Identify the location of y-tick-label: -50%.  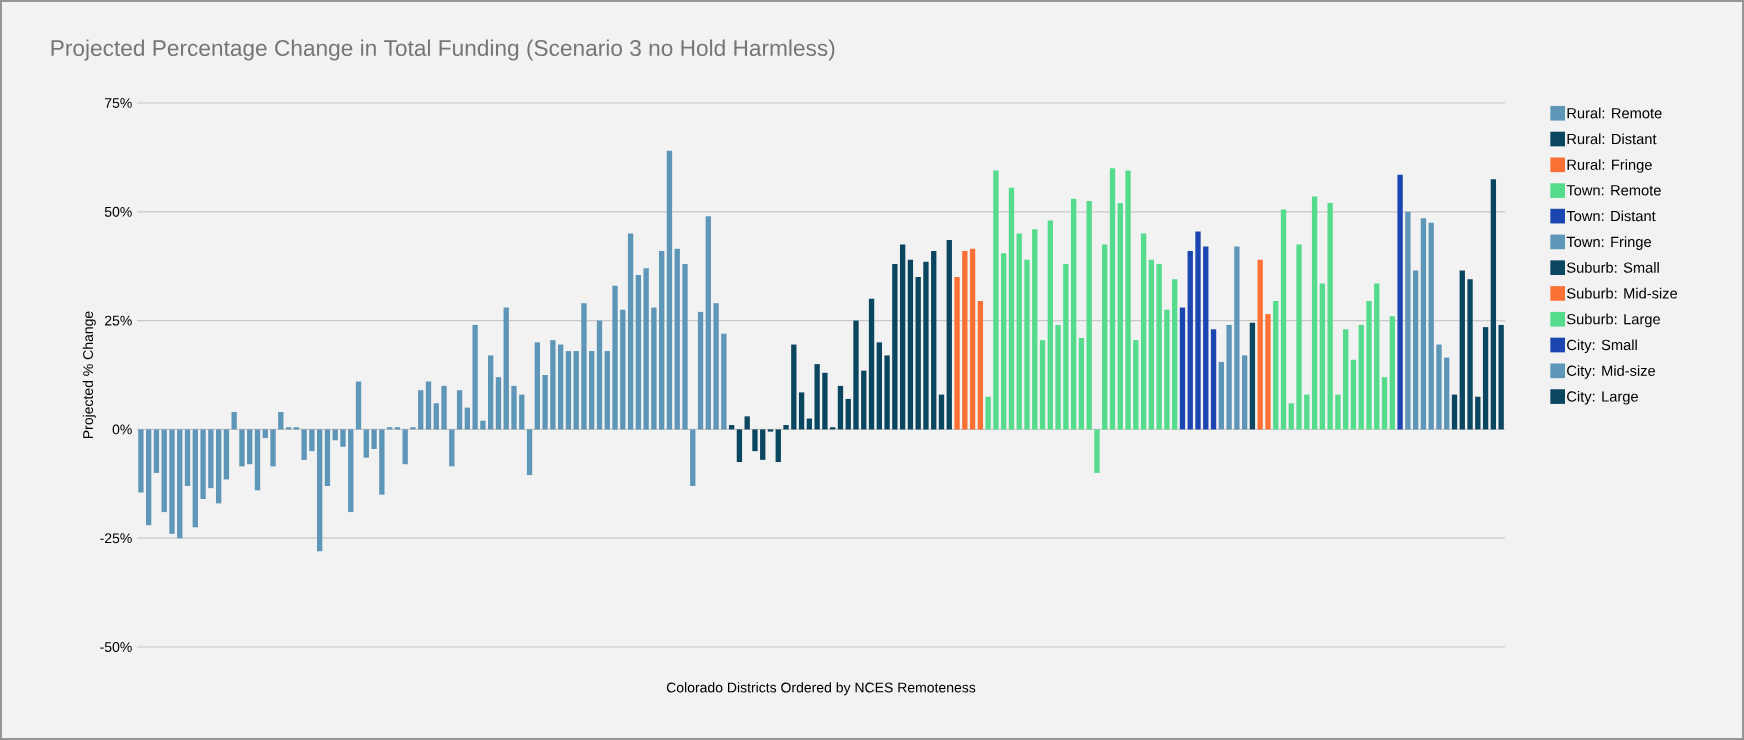
(116, 647).